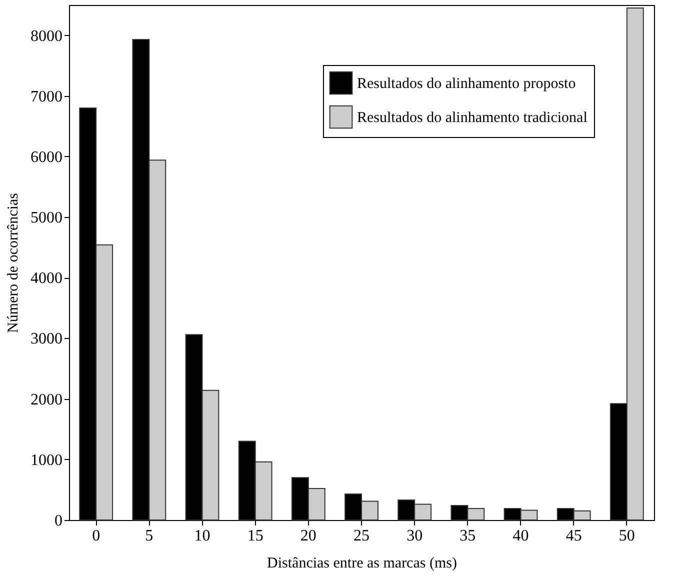  Describe the element at coordinates (58, 521) in the screenshot. I see `y-tick-label: 0` at that location.